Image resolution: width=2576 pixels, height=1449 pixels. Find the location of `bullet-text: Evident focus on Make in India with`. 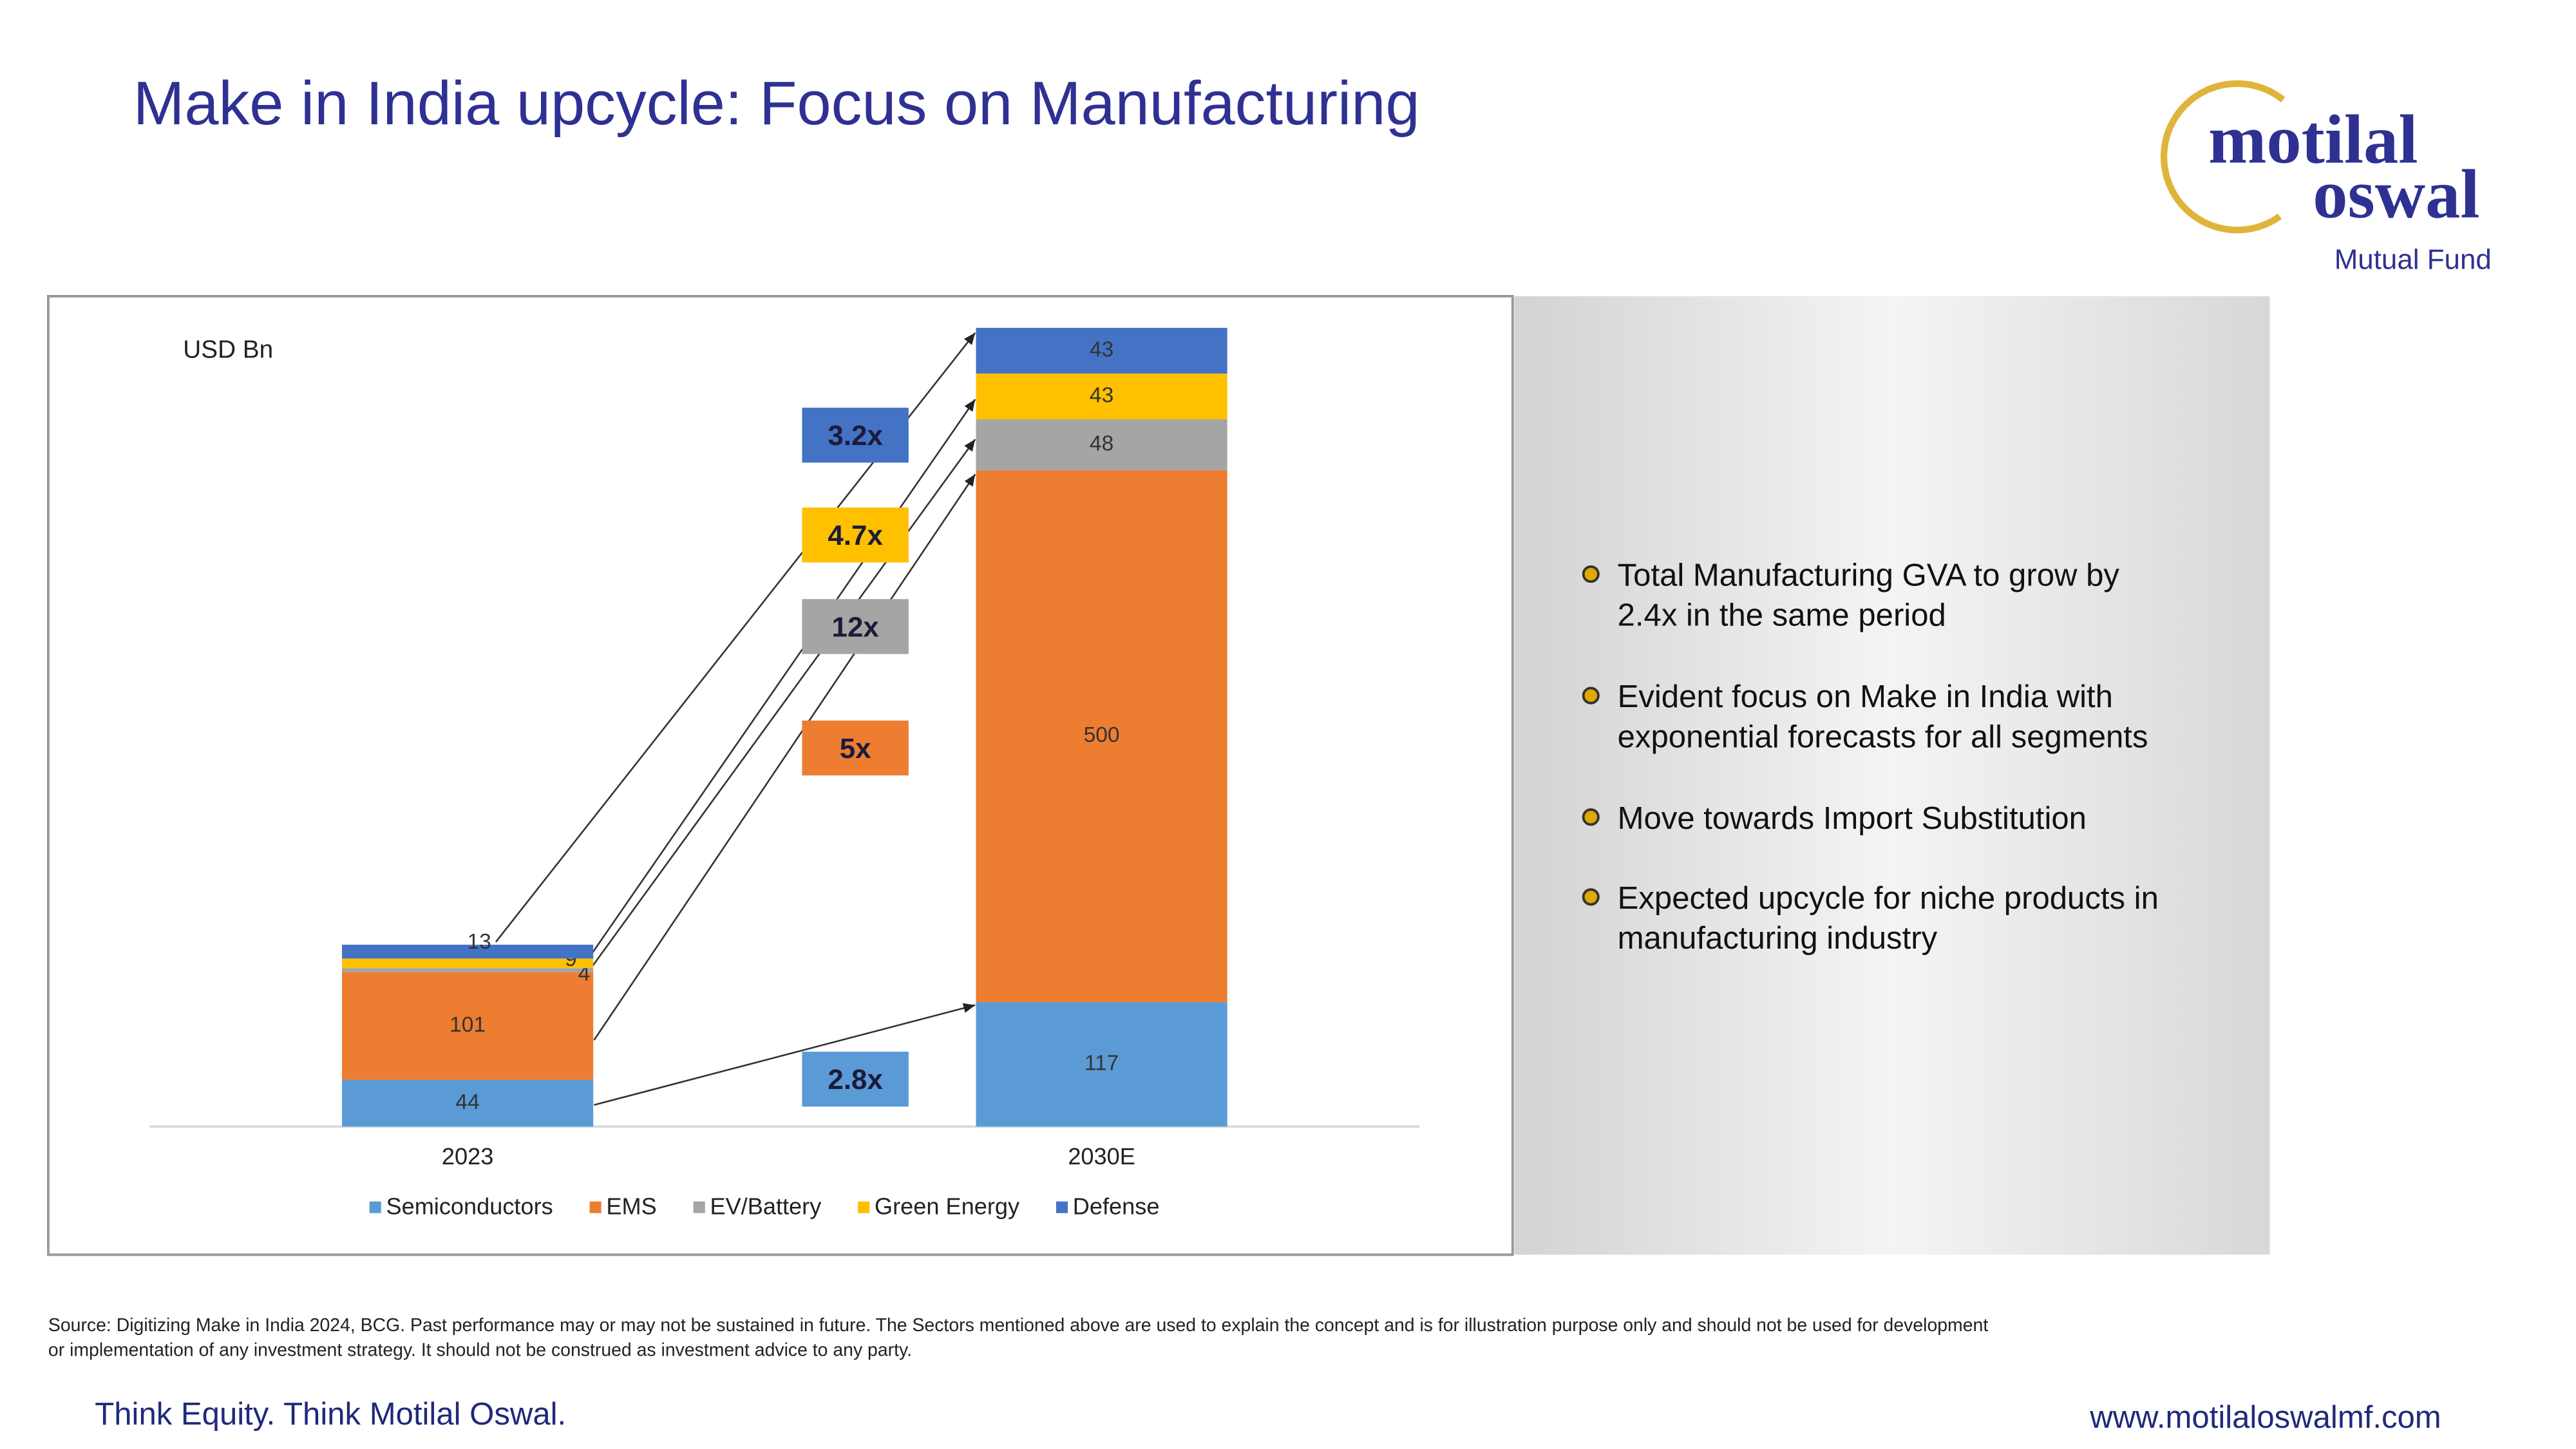

bullet-text: Evident focus on Make in India with is located at coordinates (1865, 696).